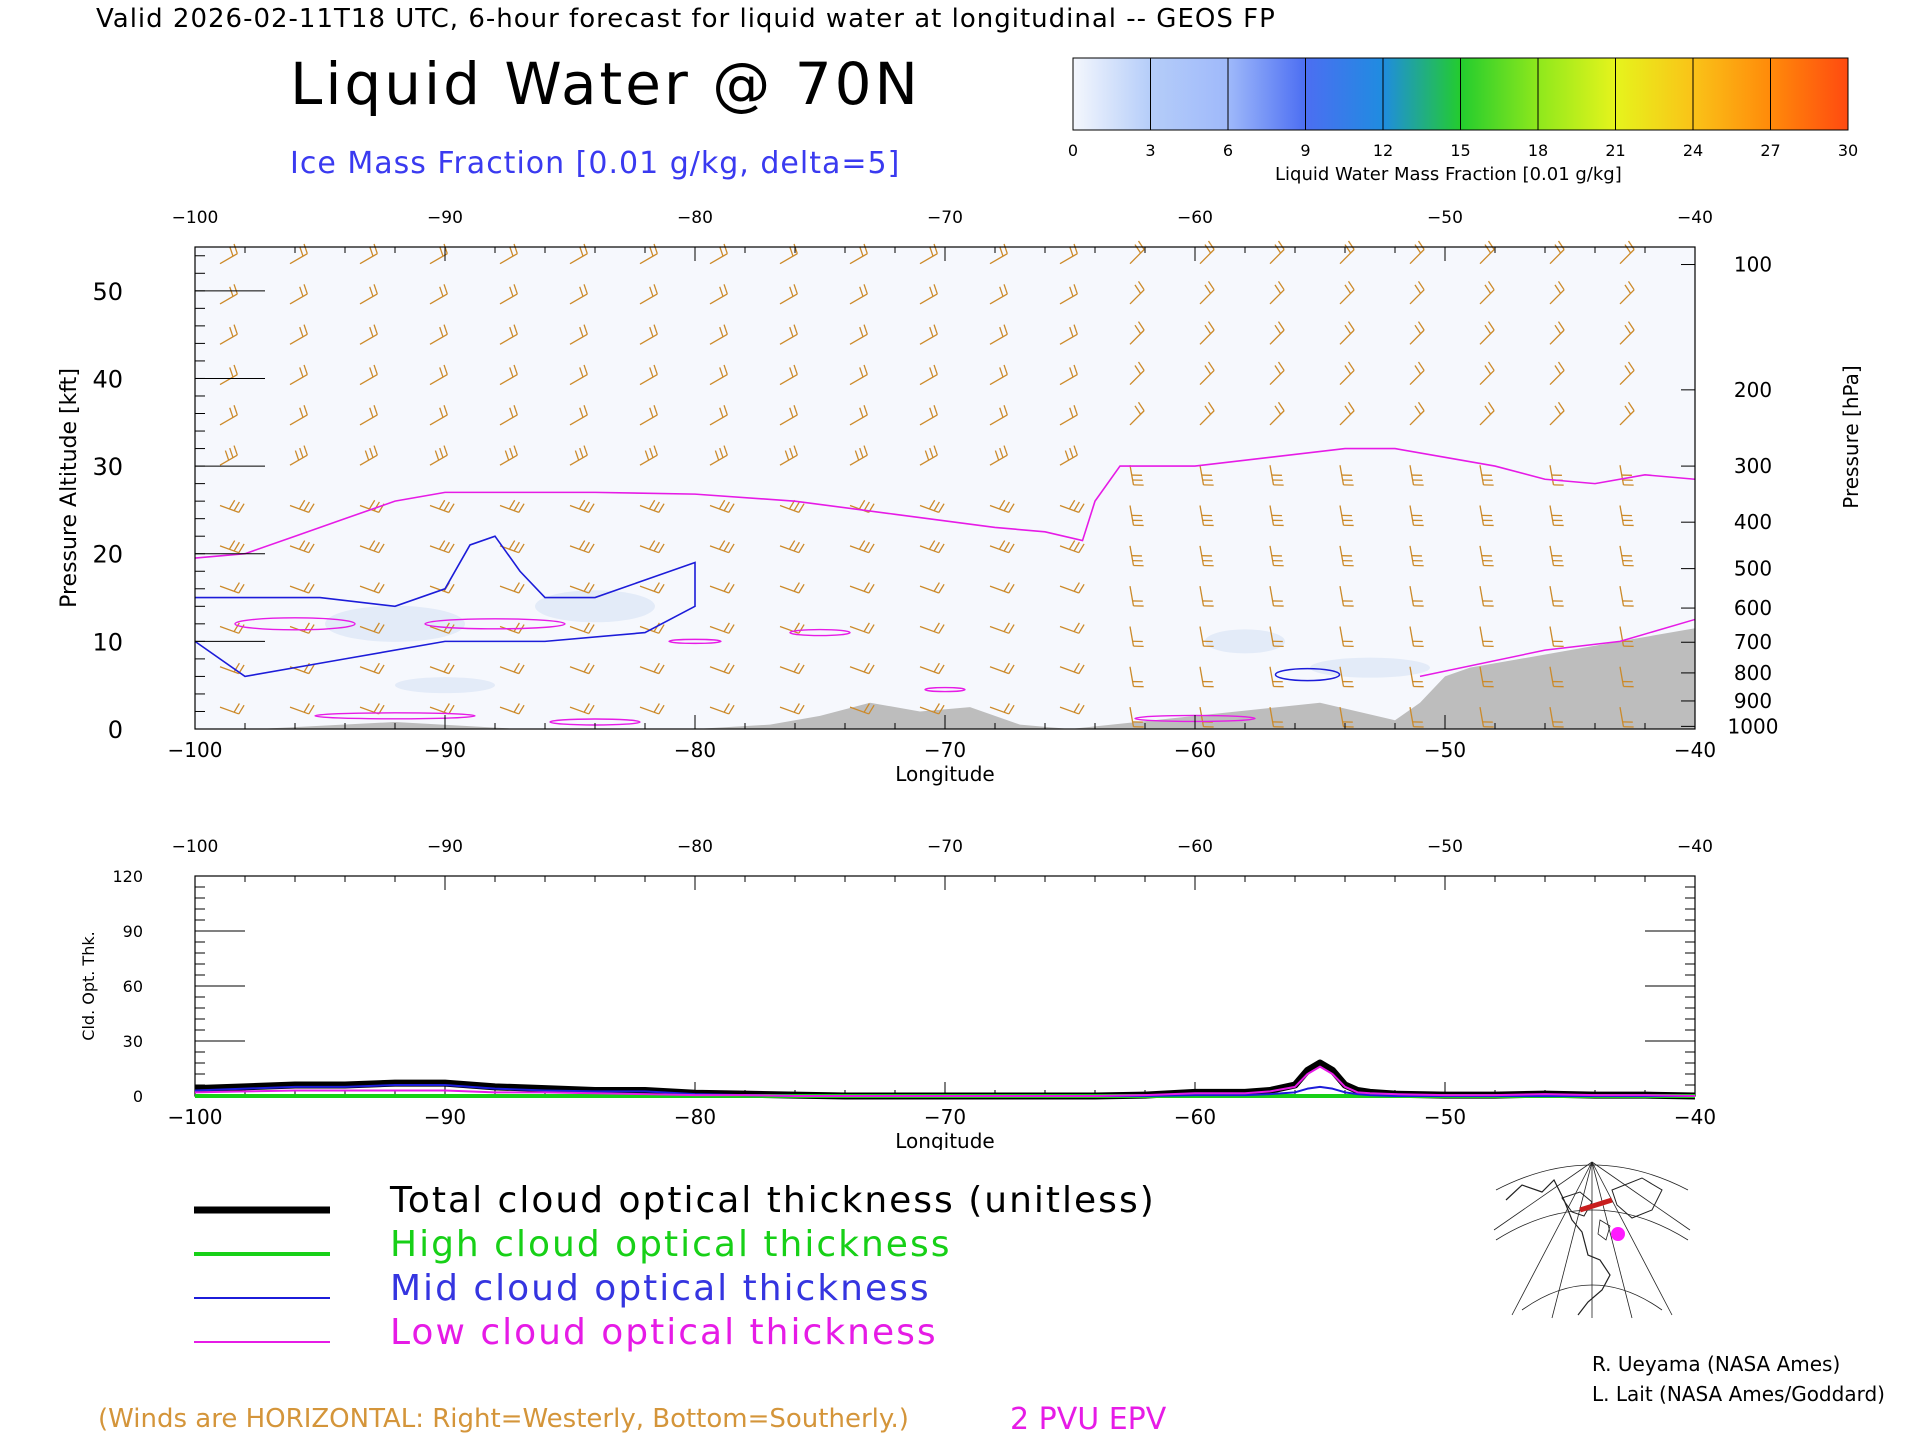  I want to click on y-tick-label: 90, so click(133, 931).